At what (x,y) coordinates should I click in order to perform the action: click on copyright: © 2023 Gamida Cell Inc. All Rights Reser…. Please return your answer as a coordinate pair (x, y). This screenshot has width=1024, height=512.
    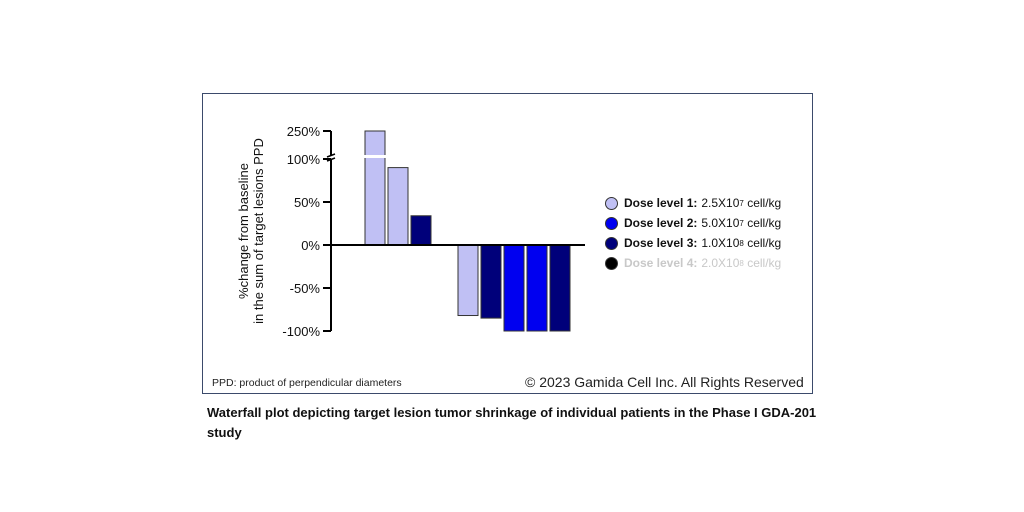
    Looking at the image, I should click on (664, 382).